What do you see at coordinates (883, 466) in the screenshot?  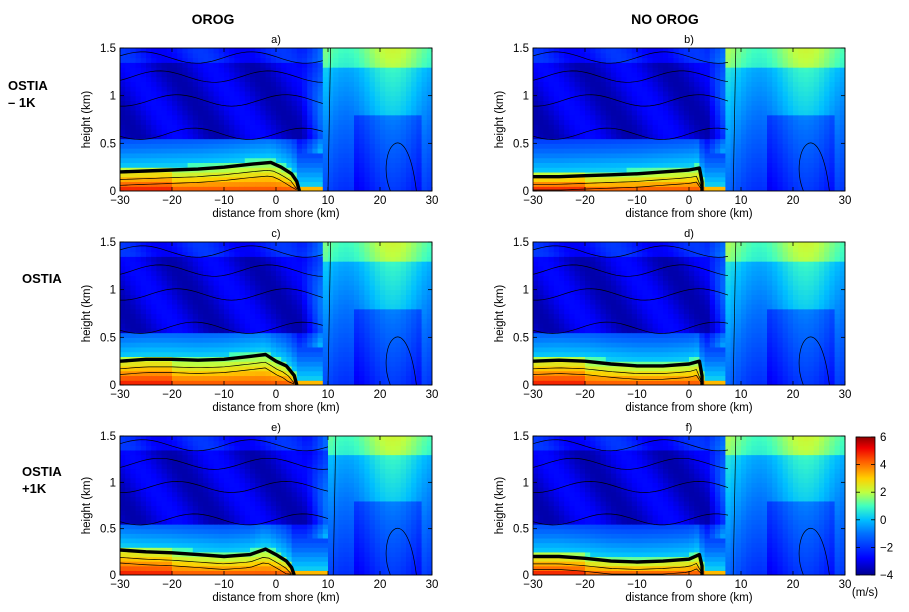 I see `colorbar-tick-label: 4` at bounding box center [883, 466].